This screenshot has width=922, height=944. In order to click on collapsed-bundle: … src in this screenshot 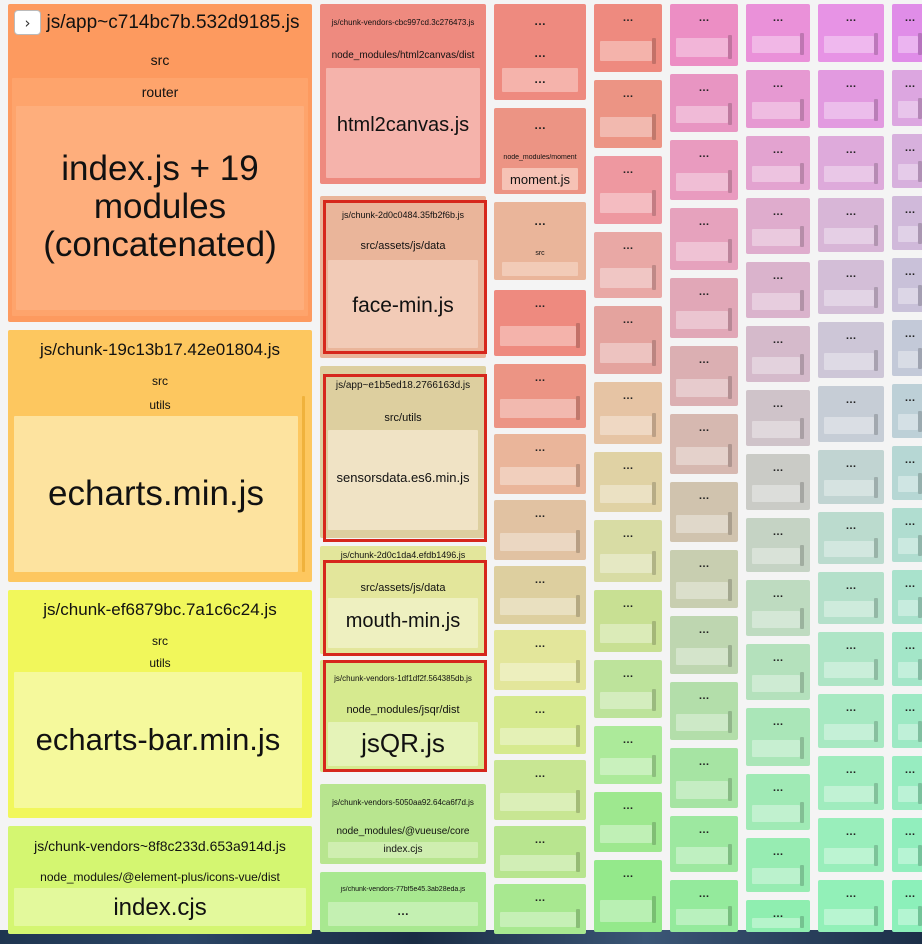, I will do `click(540, 241)`.